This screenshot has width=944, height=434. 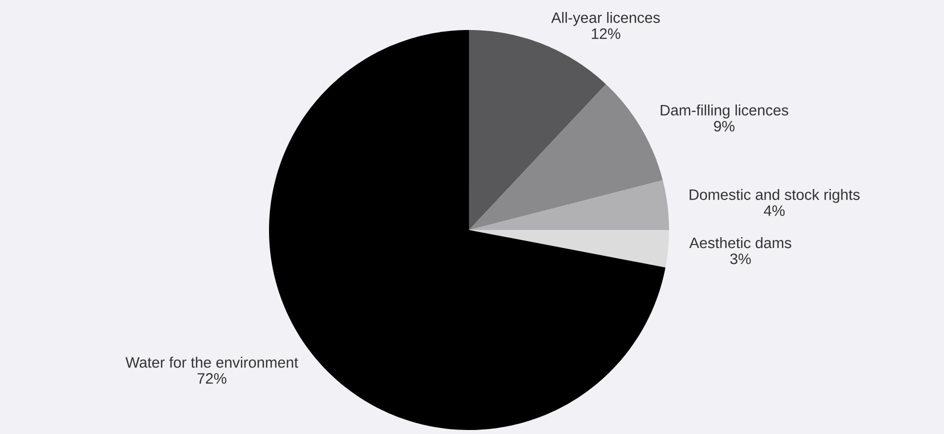 I want to click on slice-label: Water for the environment, so click(x=212, y=362).